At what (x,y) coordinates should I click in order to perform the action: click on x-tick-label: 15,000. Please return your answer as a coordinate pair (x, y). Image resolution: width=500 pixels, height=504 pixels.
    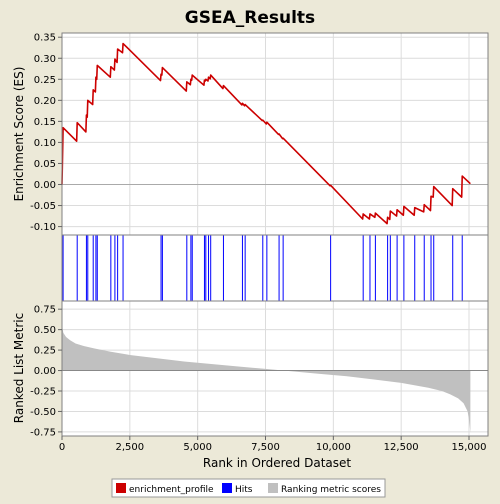
    Looking at the image, I should click on (469, 447).